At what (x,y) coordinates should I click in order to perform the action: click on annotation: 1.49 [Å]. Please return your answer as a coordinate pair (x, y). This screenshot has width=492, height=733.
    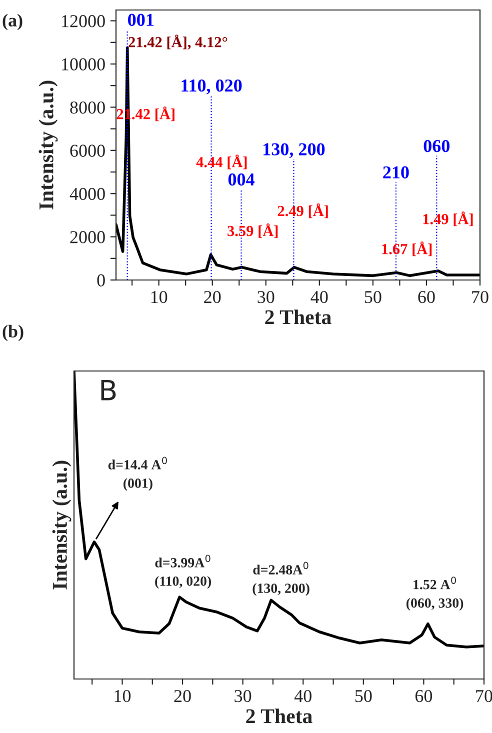
    Looking at the image, I should click on (448, 219).